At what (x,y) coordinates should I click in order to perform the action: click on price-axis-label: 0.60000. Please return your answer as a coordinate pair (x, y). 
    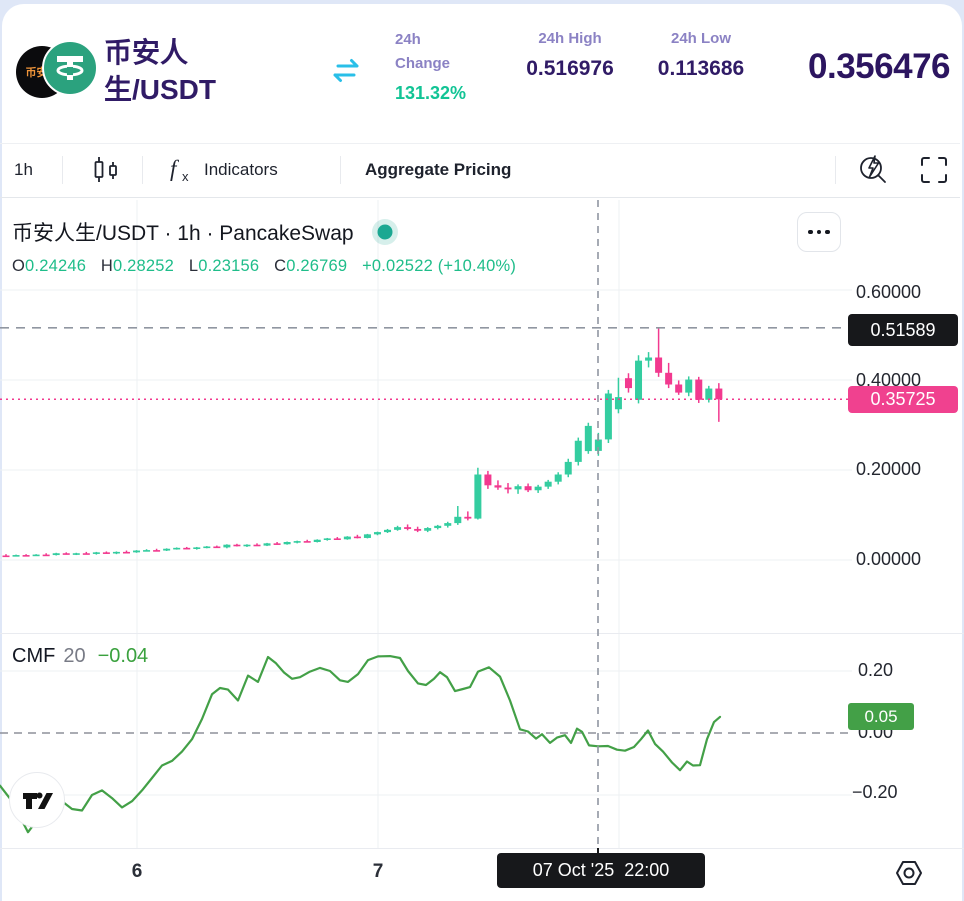
    Looking at the image, I should click on (889, 292).